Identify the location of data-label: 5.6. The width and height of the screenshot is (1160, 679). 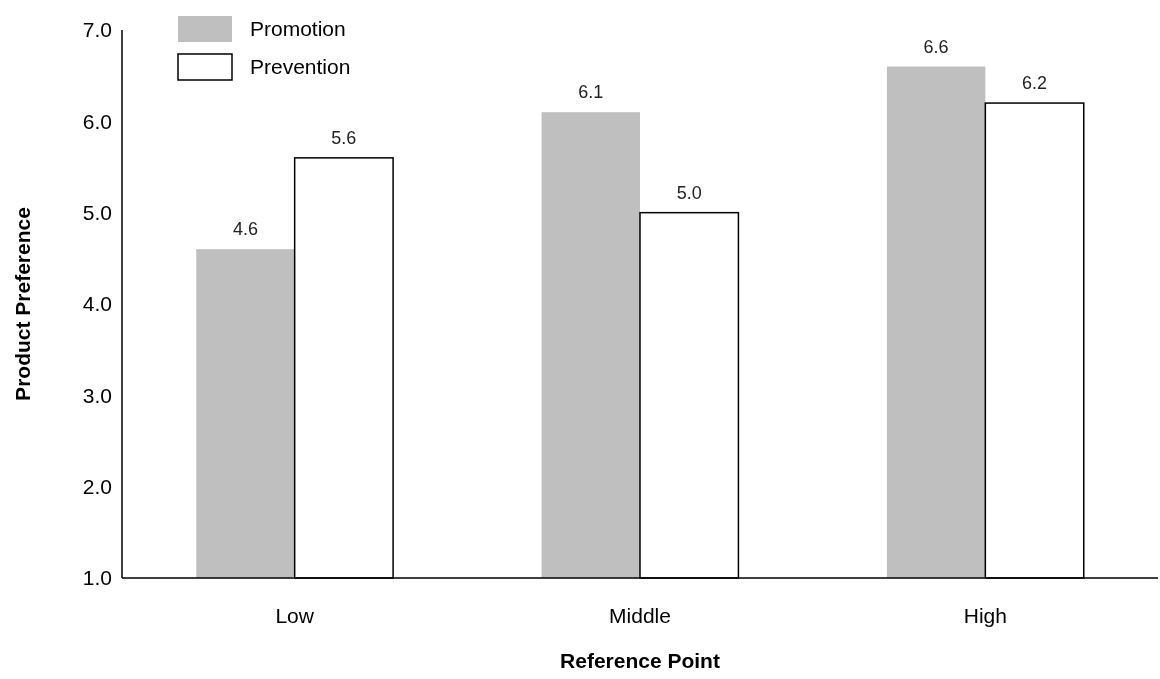
(344, 137).